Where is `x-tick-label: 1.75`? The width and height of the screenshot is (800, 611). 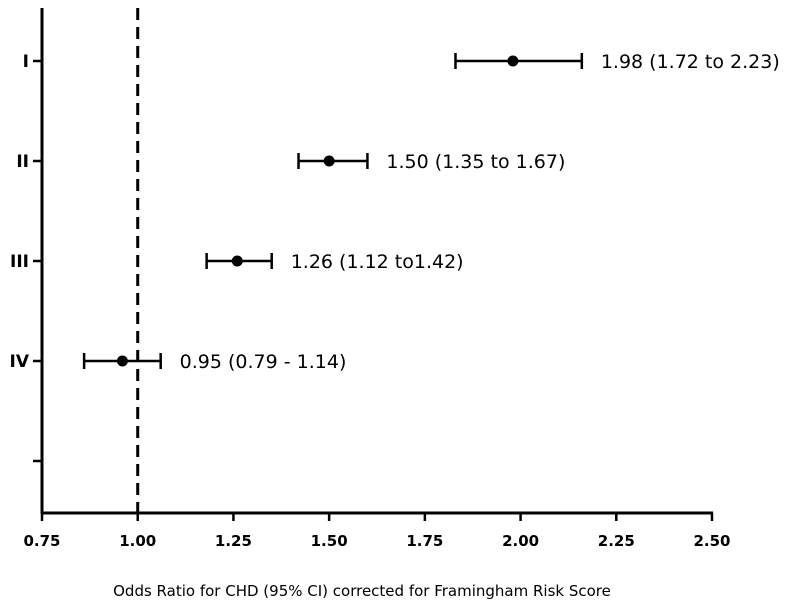 x-tick-label: 1.75 is located at coordinates (424, 541).